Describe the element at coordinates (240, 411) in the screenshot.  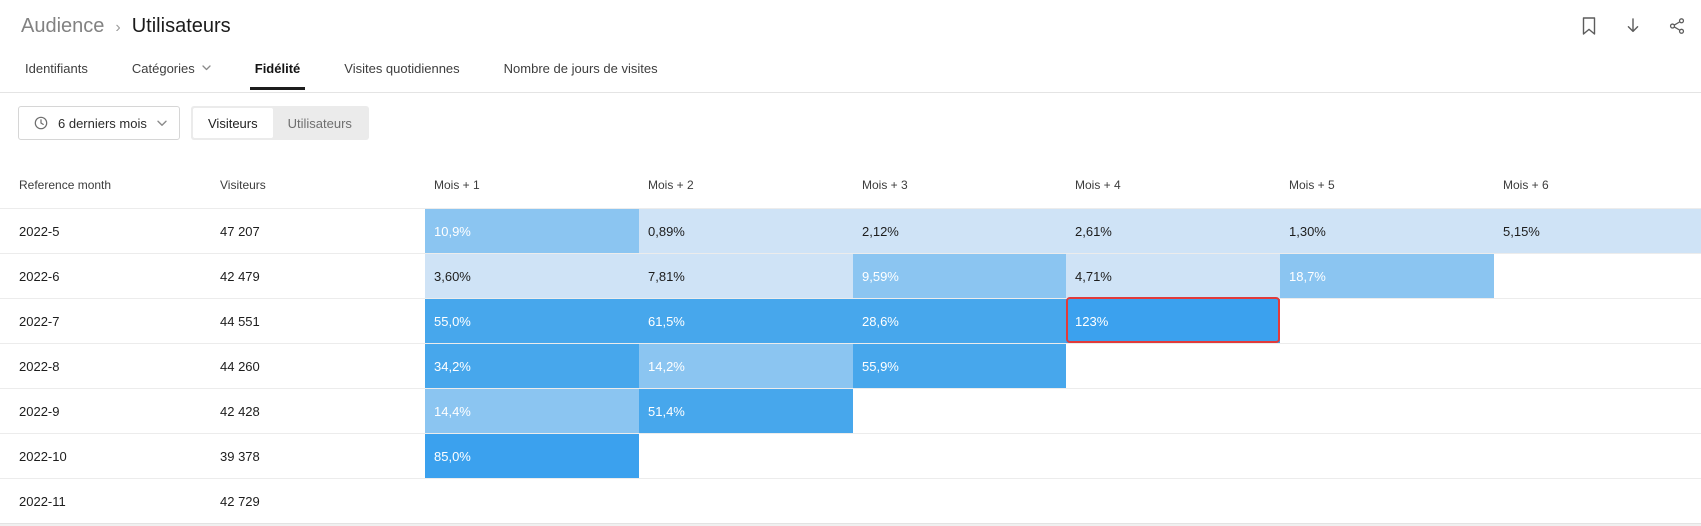
I see `visitors-count: 42 428` at that location.